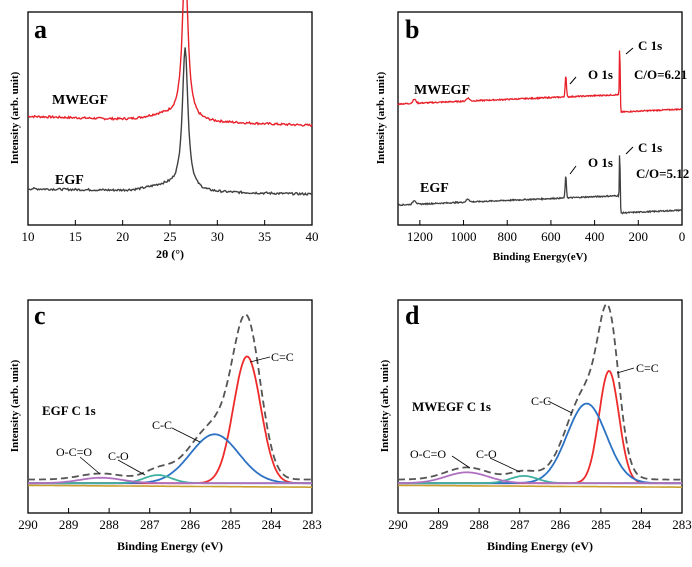  What do you see at coordinates (660, 74) in the screenshot?
I see `b-co-top: C/O=6.21` at bounding box center [660, 74].